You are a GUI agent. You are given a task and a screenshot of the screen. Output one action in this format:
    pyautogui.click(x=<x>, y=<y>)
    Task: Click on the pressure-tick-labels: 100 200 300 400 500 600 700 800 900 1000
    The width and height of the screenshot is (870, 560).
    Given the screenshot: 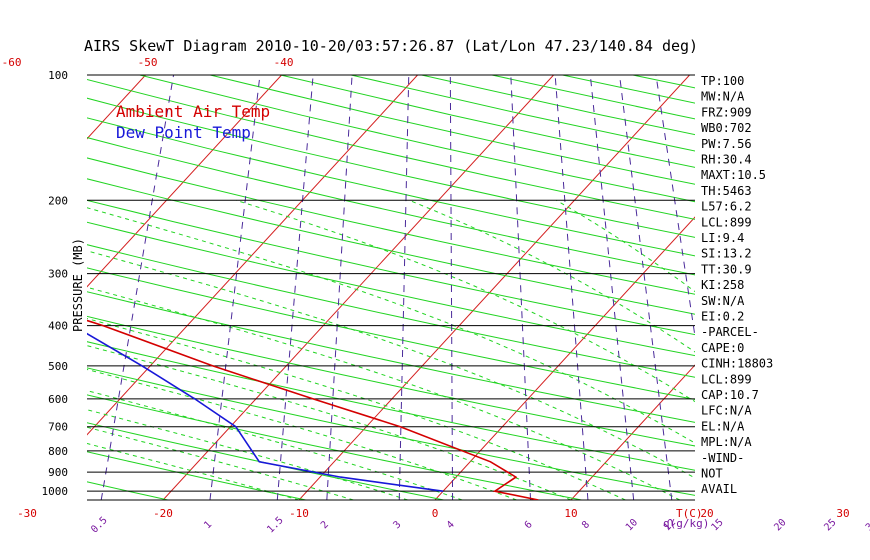 What is the action you would take?
    pyautogui.click(x=55, y=283)
    